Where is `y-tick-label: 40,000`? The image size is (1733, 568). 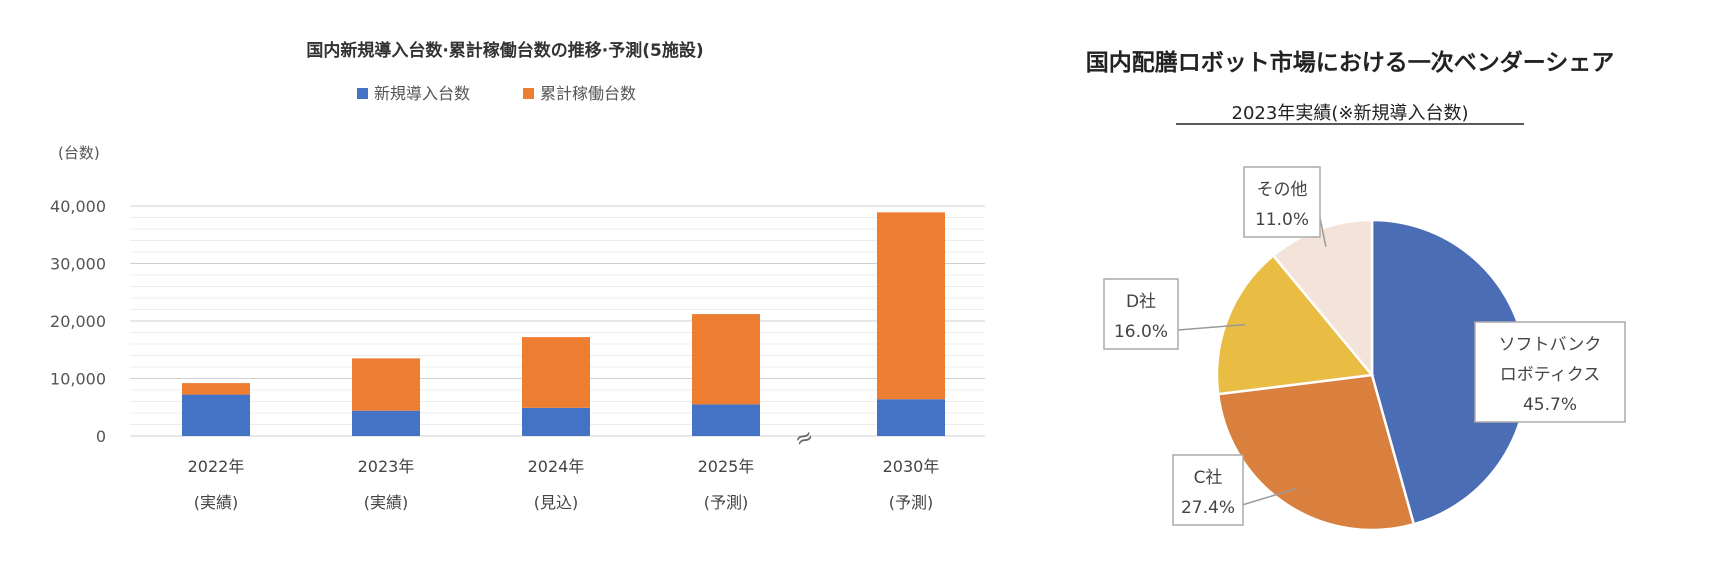 y-tick-label: 40,000 is located at coordinates (78, 206).